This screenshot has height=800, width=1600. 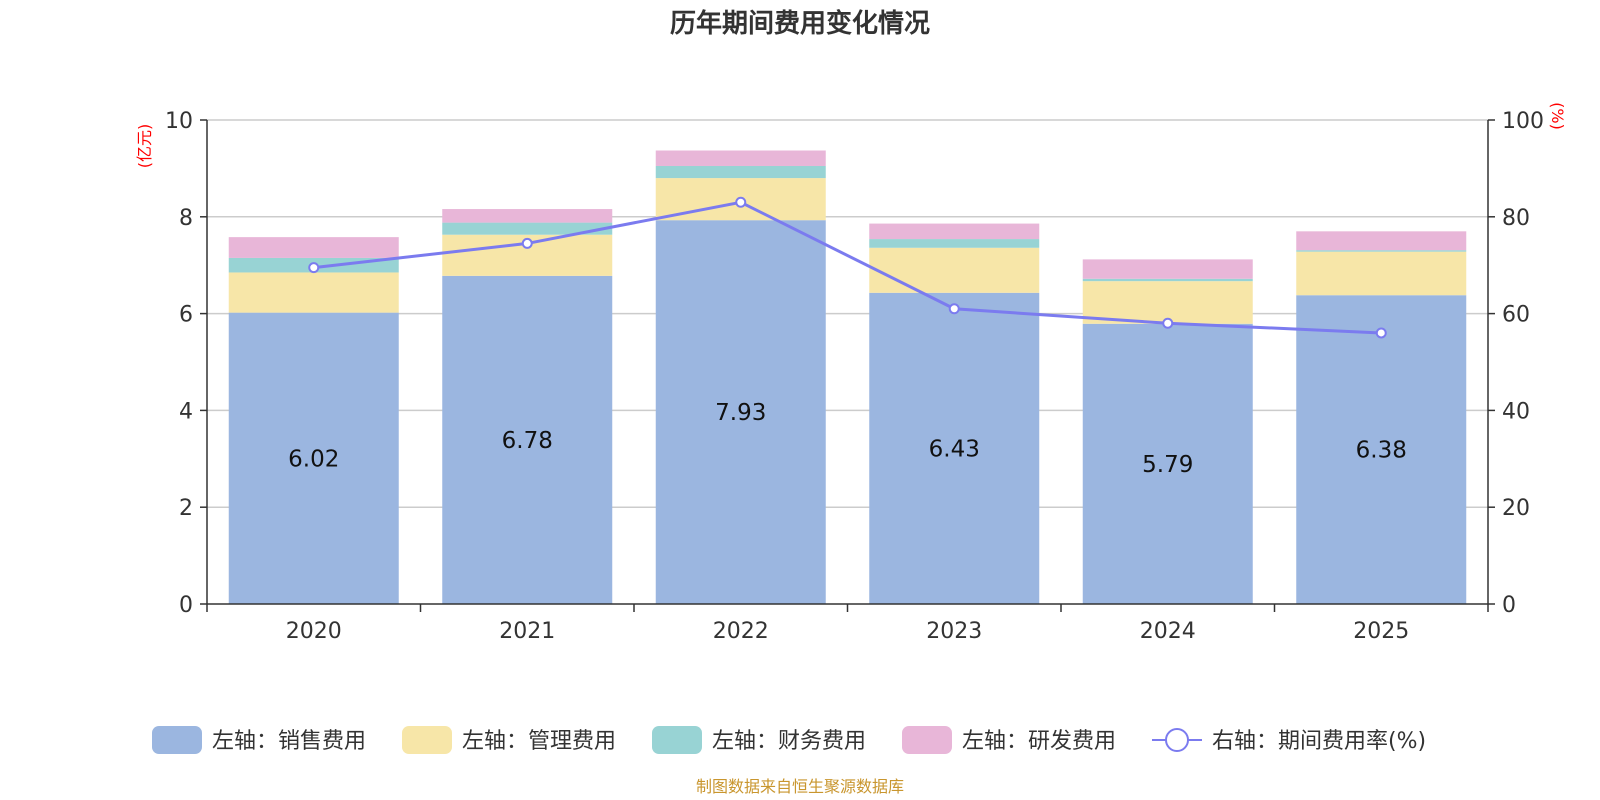 What do you see at coordinates (847, 439) in the screenshot?
I see `data-labels: 6.02 6.78 7.93 6.43 5.79 6.38` at bounding box center [847, 439].